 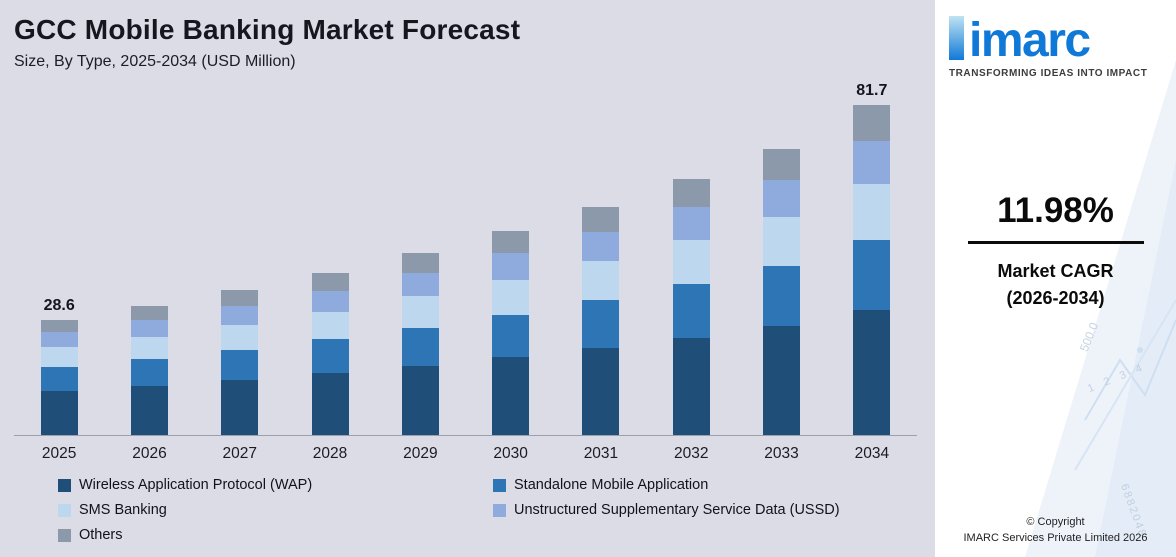 I want to click on cagr-value: 11.98%, so click(x=1055, y=210).